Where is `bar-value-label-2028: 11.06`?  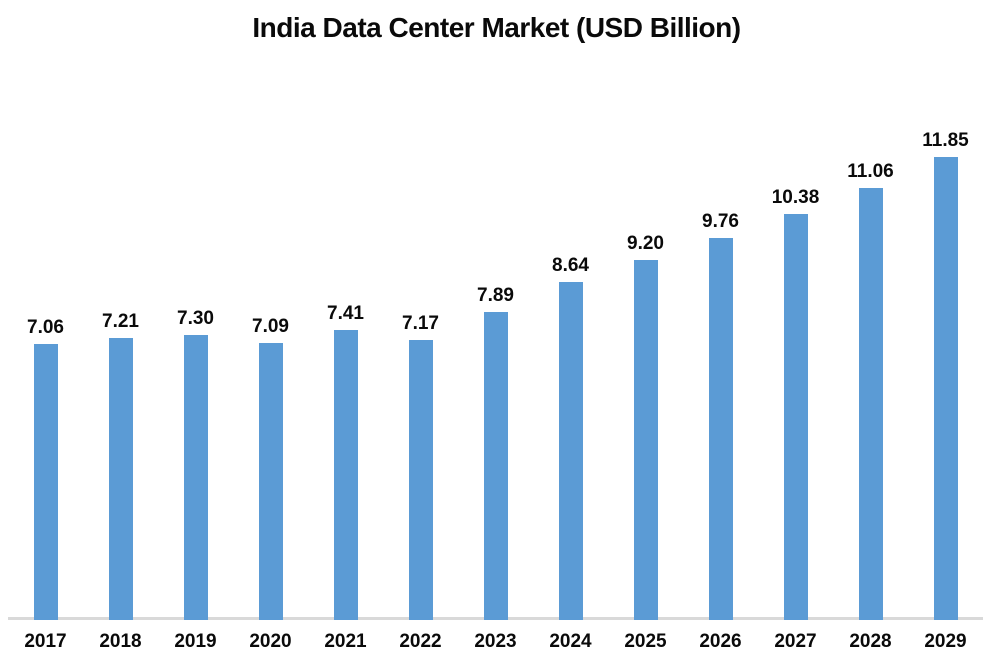 bar-value-label-2028: 11.06 is located at coordinates (870, 171).